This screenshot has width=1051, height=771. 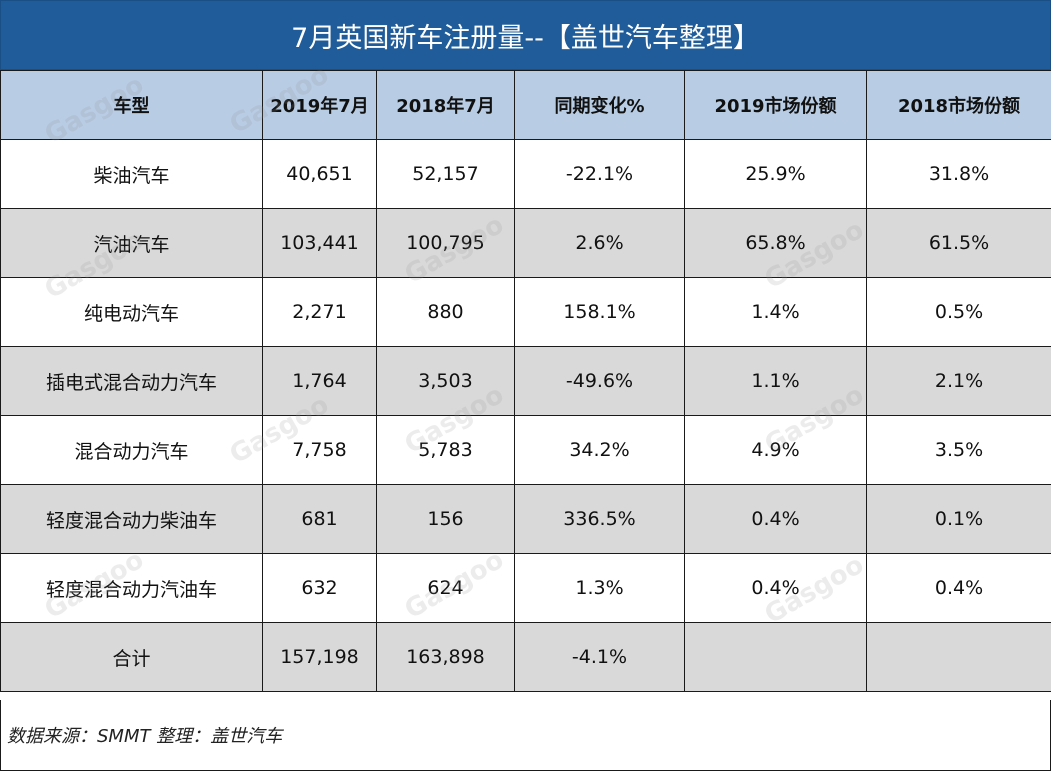 I want to click on column-header: 2018年7月, so click(x=445, y=105).